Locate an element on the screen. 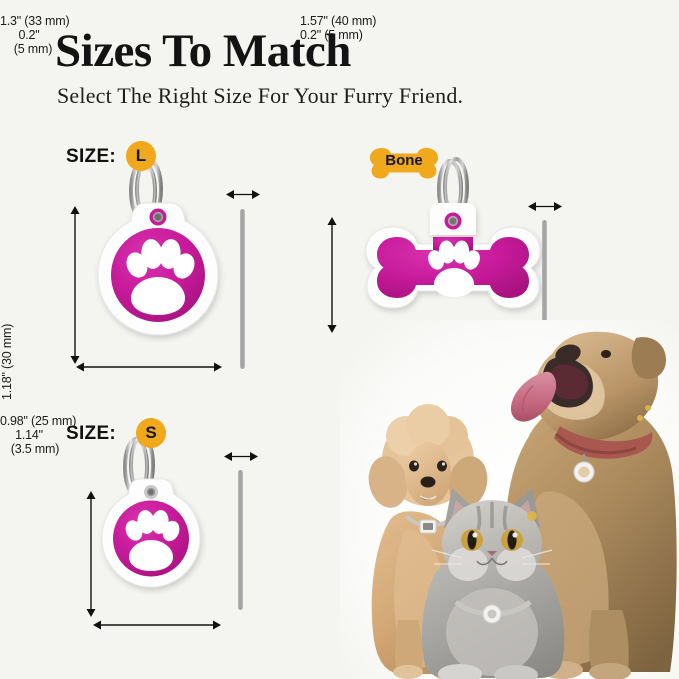  bone-thickness-label: 0.2" (5 mm) is located at coordinates (331, 35).